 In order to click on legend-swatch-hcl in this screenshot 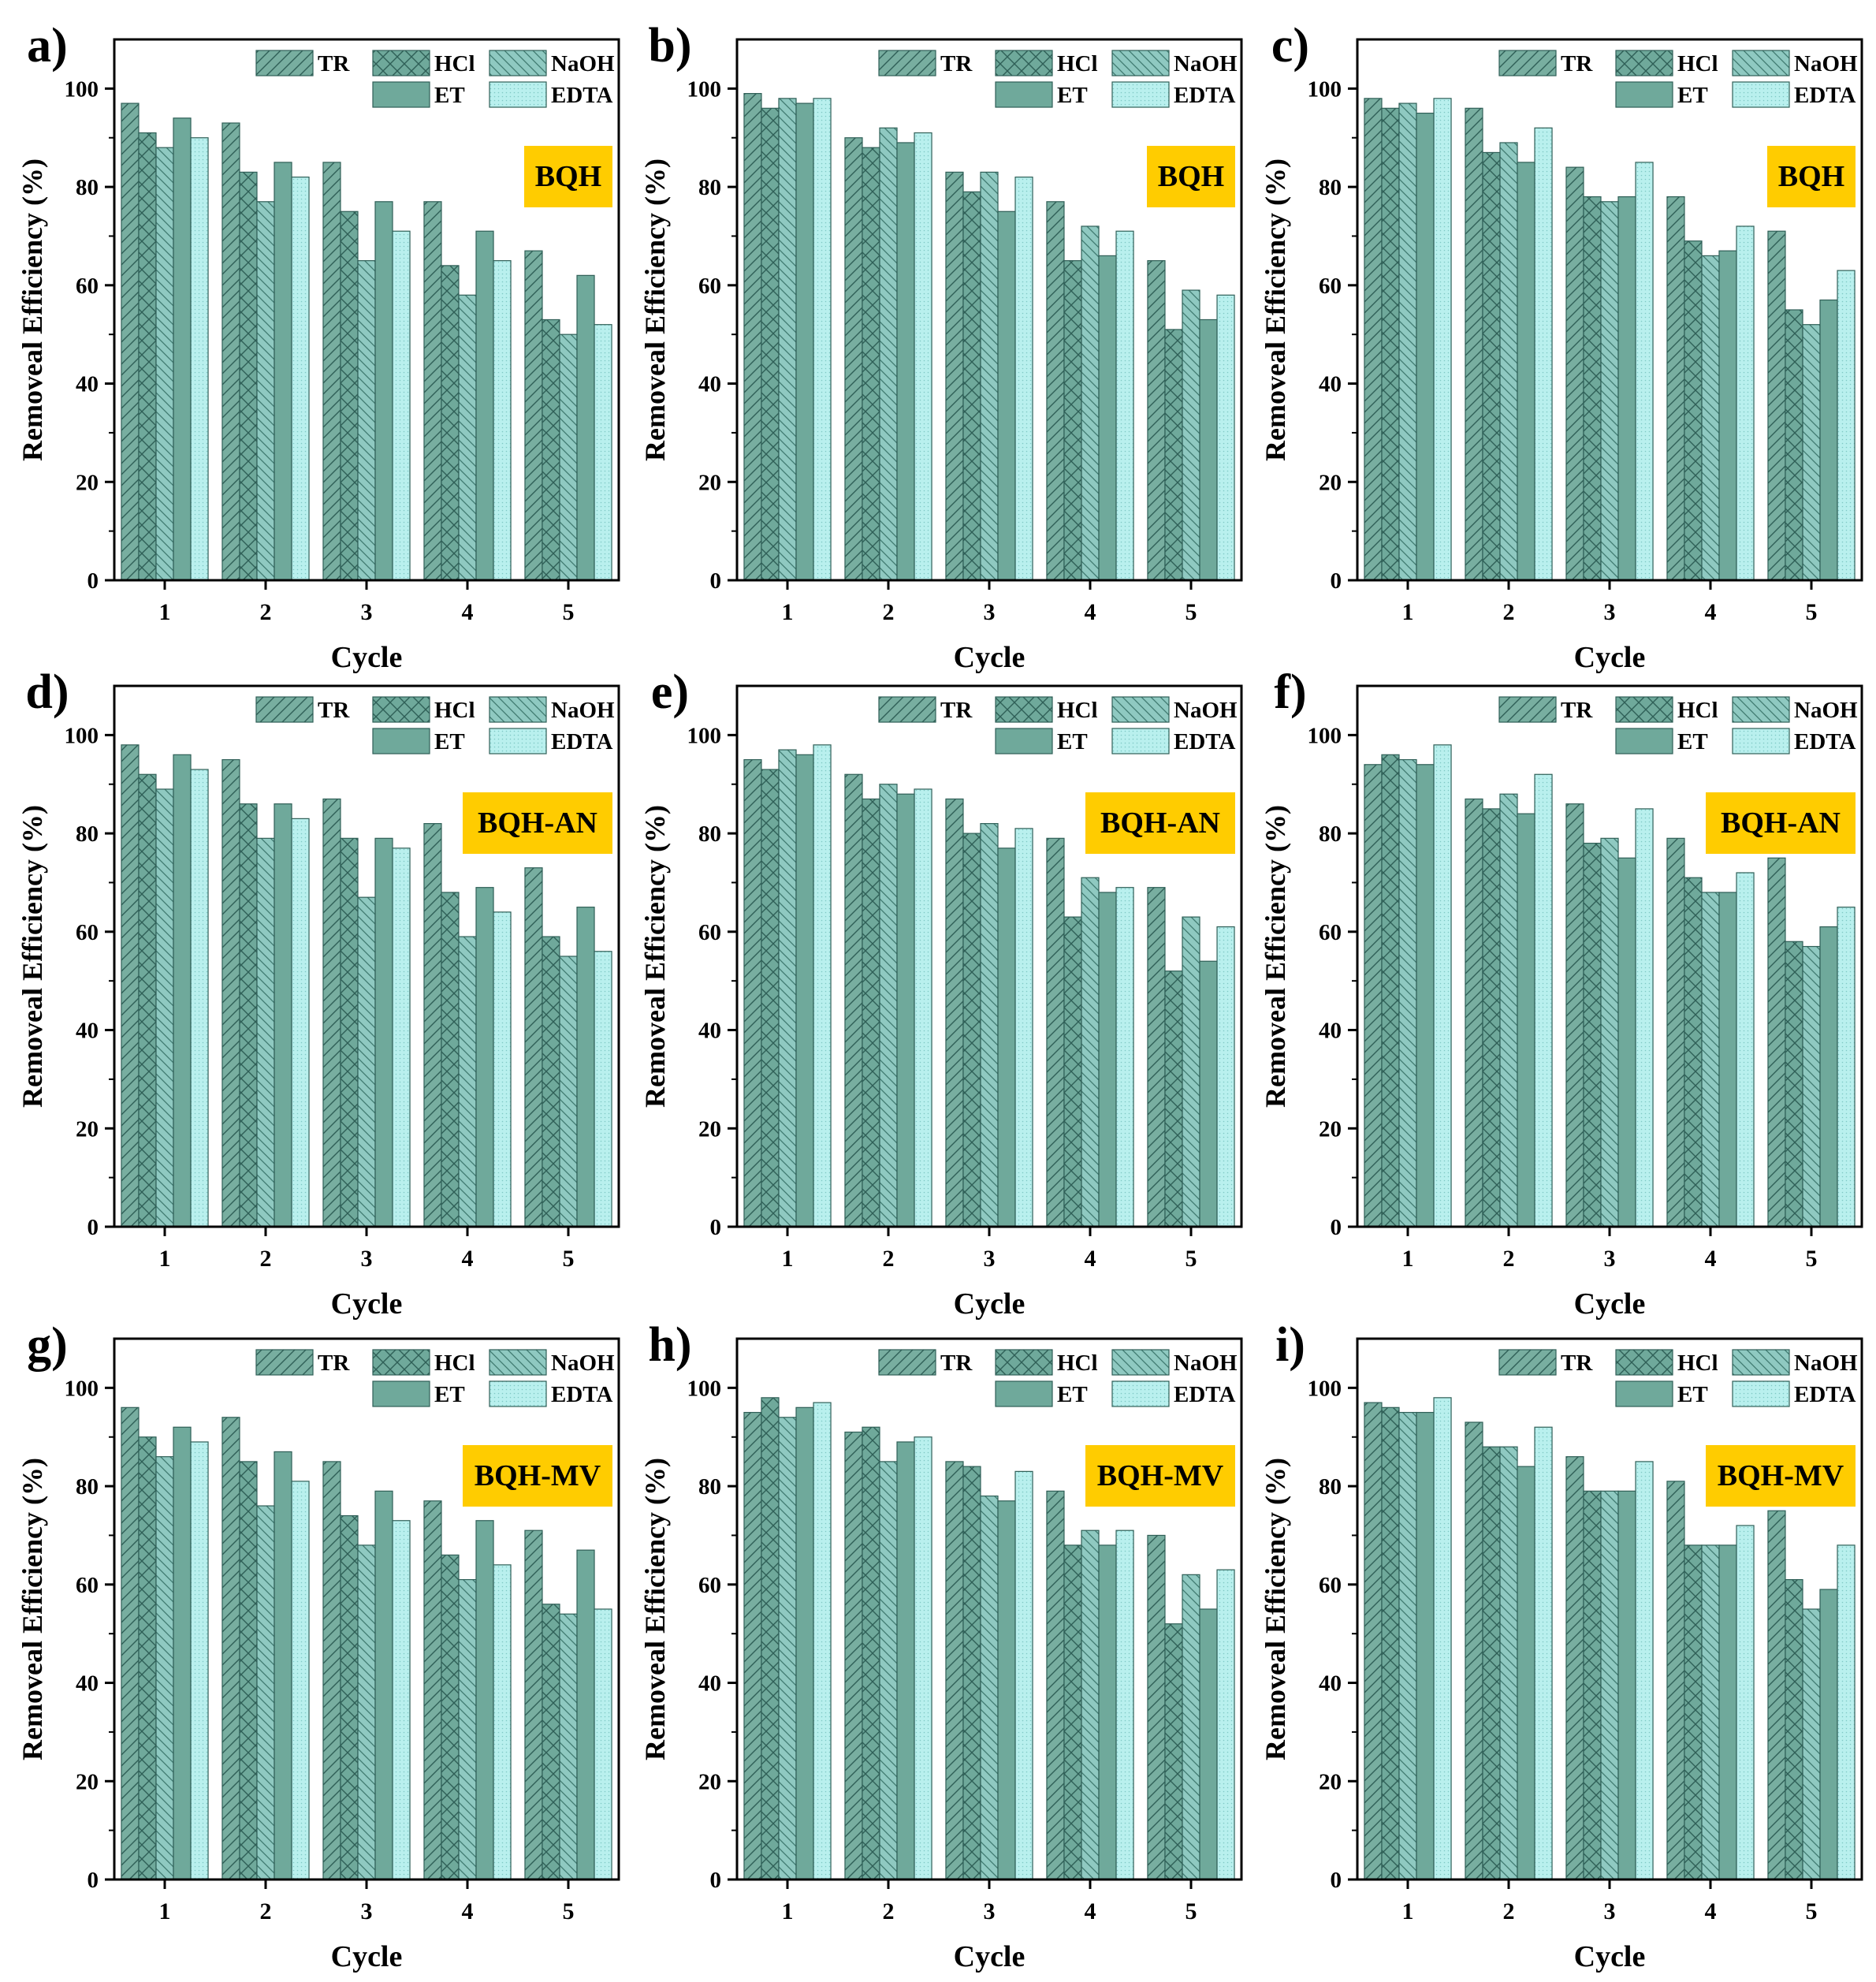, I will do `click(401, 1362)`.